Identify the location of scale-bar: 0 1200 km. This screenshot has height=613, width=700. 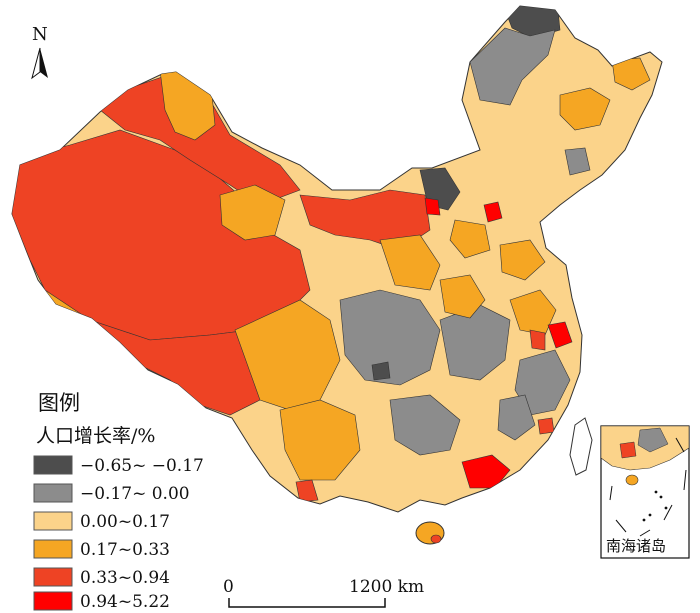
(323, 592).